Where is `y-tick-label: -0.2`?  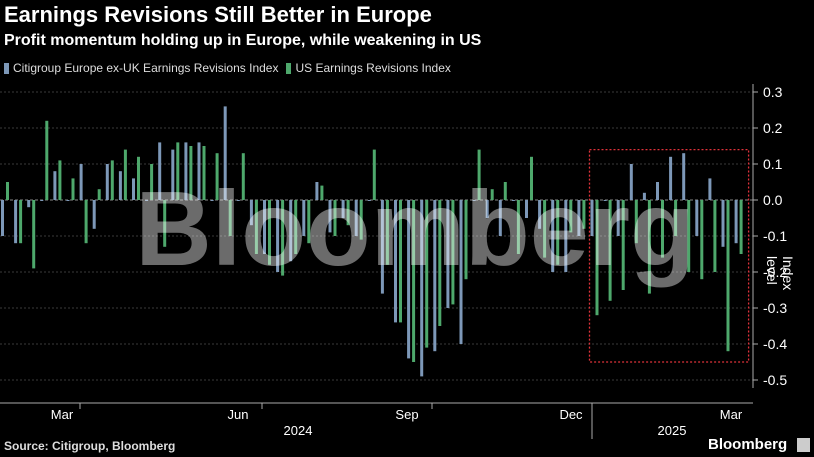 y-tick-label: -0.2 is located at coordinates (775, 272).